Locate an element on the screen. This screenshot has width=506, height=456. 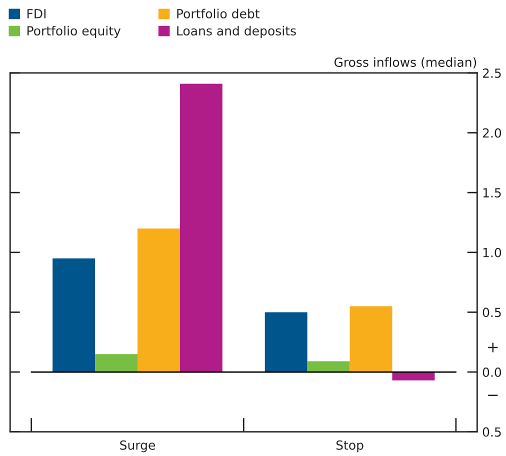
legend-label: Portfolio equity is located at coordinates (74, 32).